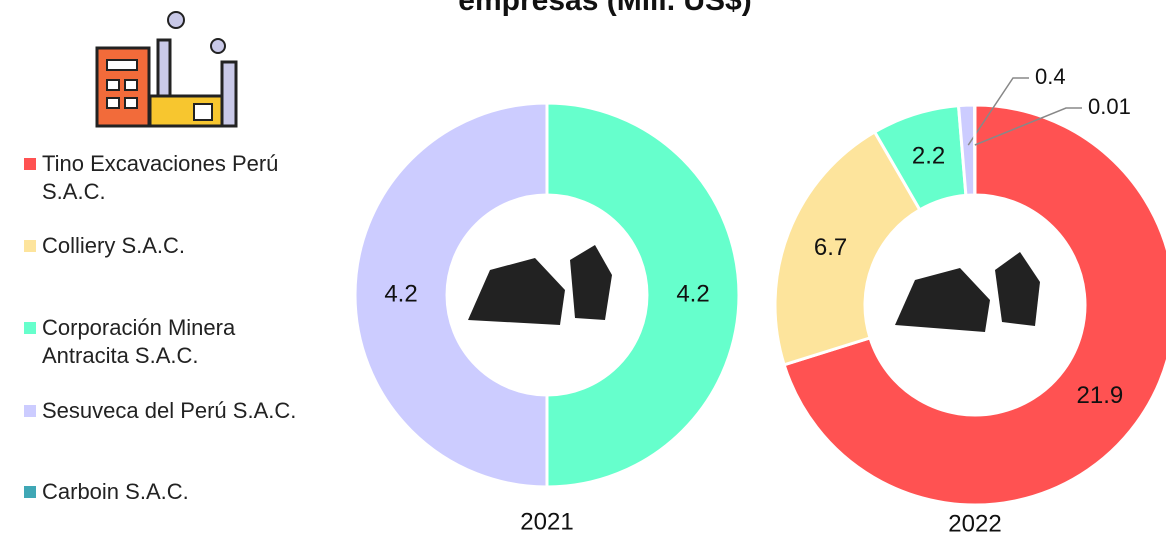 Image resolution: width=1166 pixels, height=537 pixels. What do you see at coordinates (830, 247) in the screenshot?
I see `data-label: 6.7` at bounding box center [830, 247].